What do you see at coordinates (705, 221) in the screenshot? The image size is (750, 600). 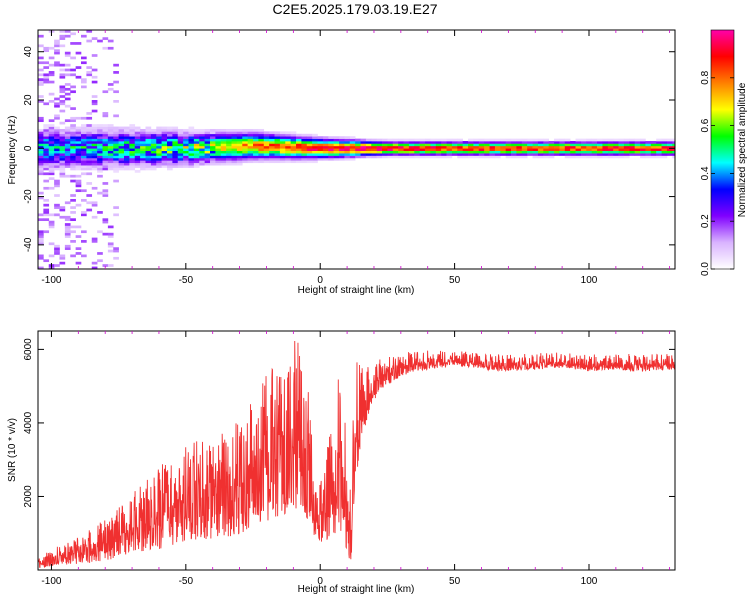 I see `colorbar-tick-label: 0.2` at bounding box center [705, 221].